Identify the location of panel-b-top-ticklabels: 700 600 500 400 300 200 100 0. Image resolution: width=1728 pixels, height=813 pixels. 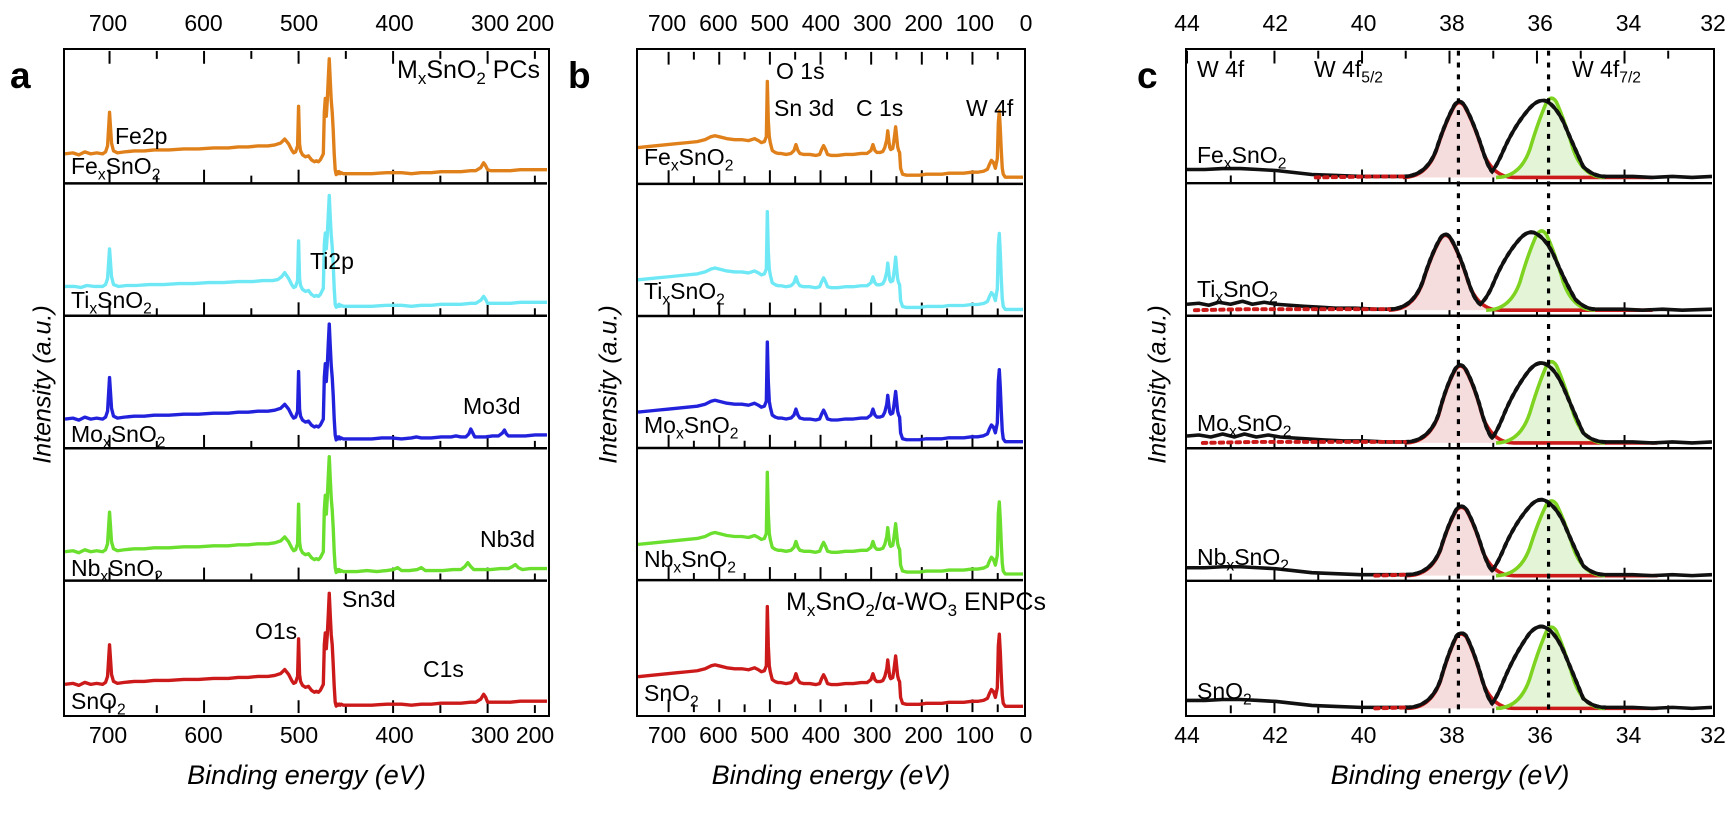
(834, 25).